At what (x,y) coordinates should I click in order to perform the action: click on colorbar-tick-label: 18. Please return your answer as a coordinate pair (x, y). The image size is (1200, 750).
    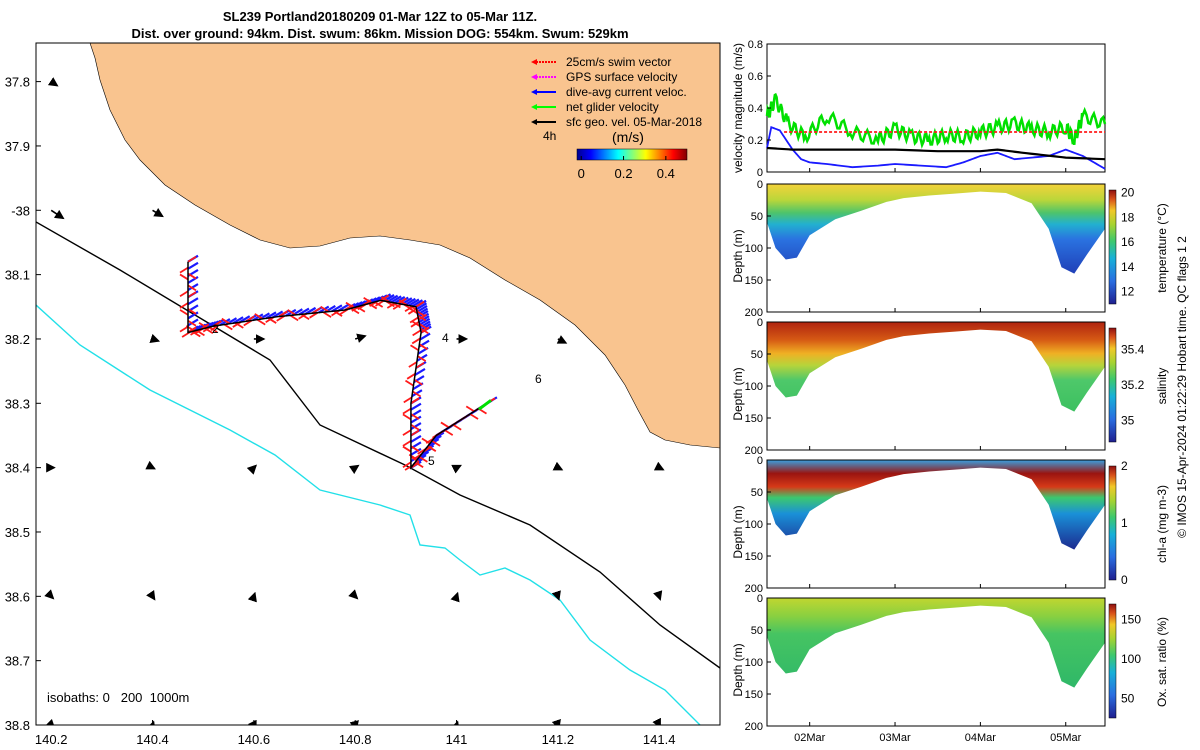
    Looking at the image, I should click on (1128, 217).